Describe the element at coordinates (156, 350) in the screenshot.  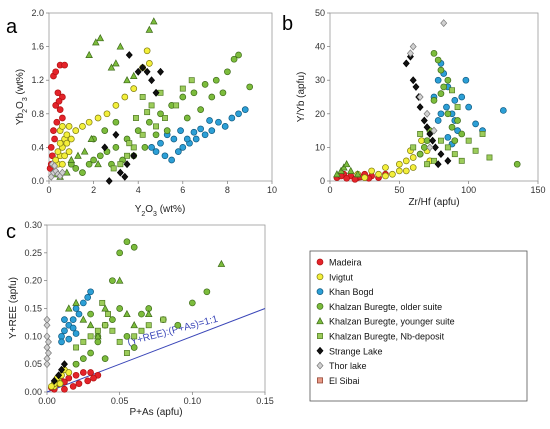
I see `one-to-one-line` at that location.